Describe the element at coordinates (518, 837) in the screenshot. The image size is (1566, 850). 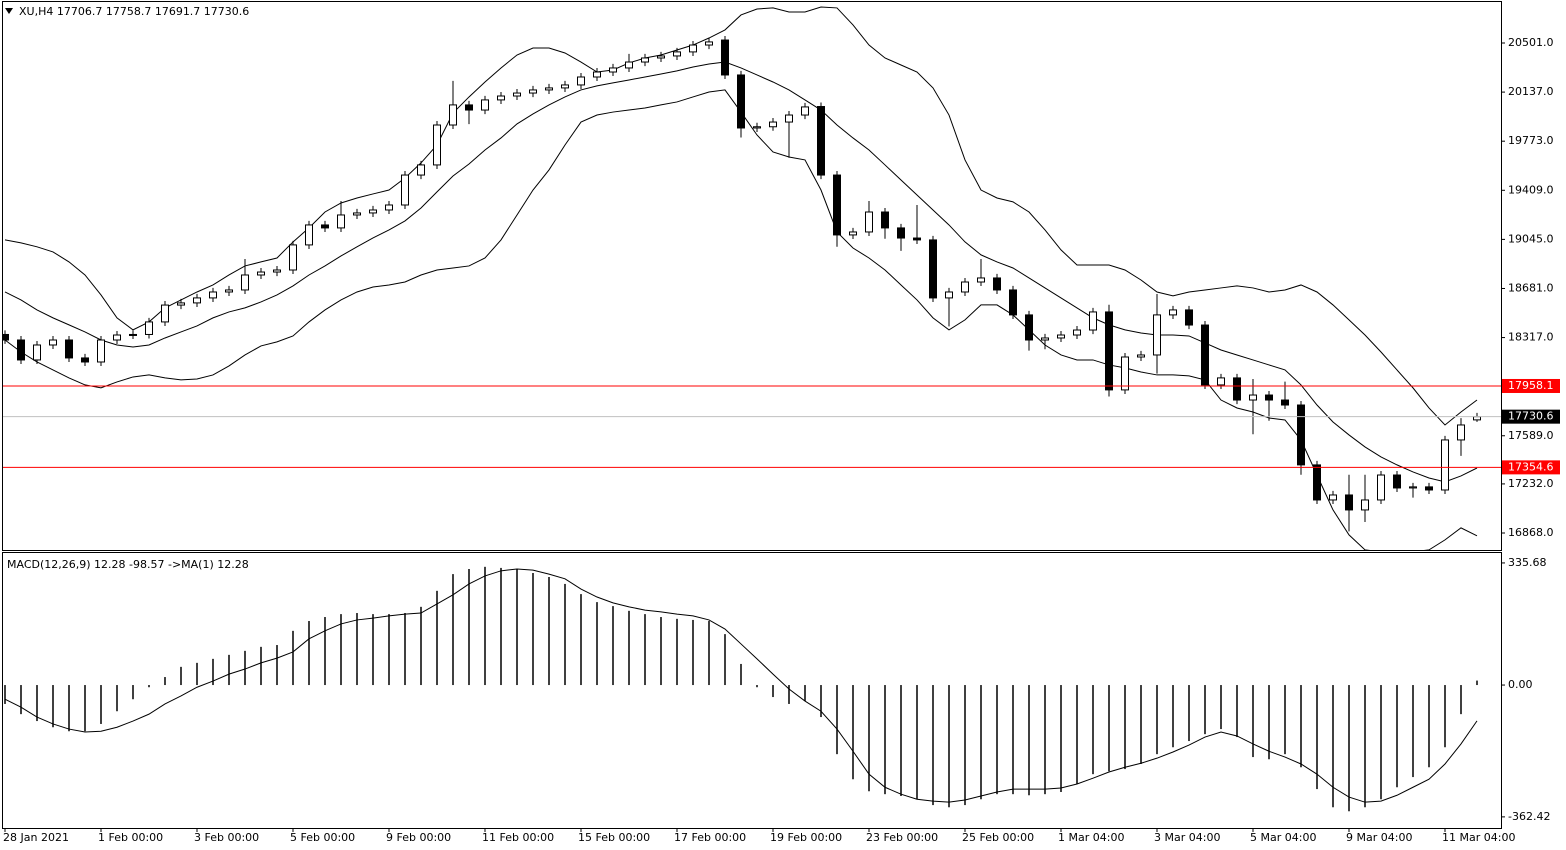
I see `x-tick-label: 11 Feb 00:00` at that location.